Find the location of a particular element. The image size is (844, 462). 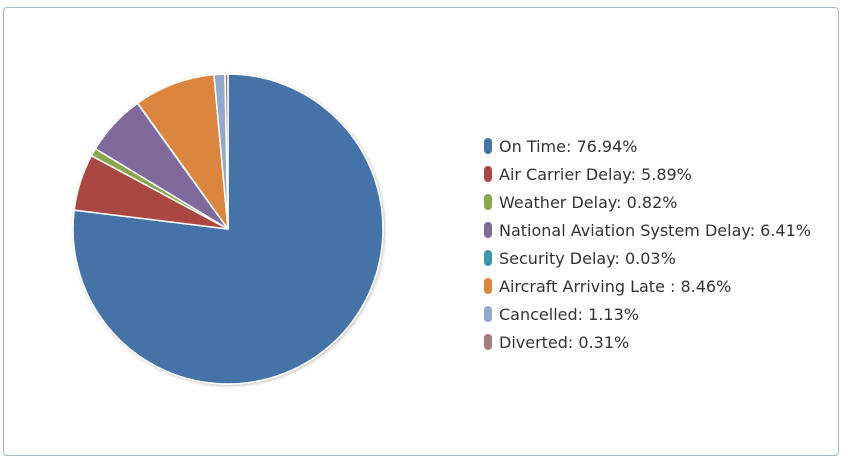

legend-item-diverted: Diverted: 0.31% is located at coordinates (647, 342).